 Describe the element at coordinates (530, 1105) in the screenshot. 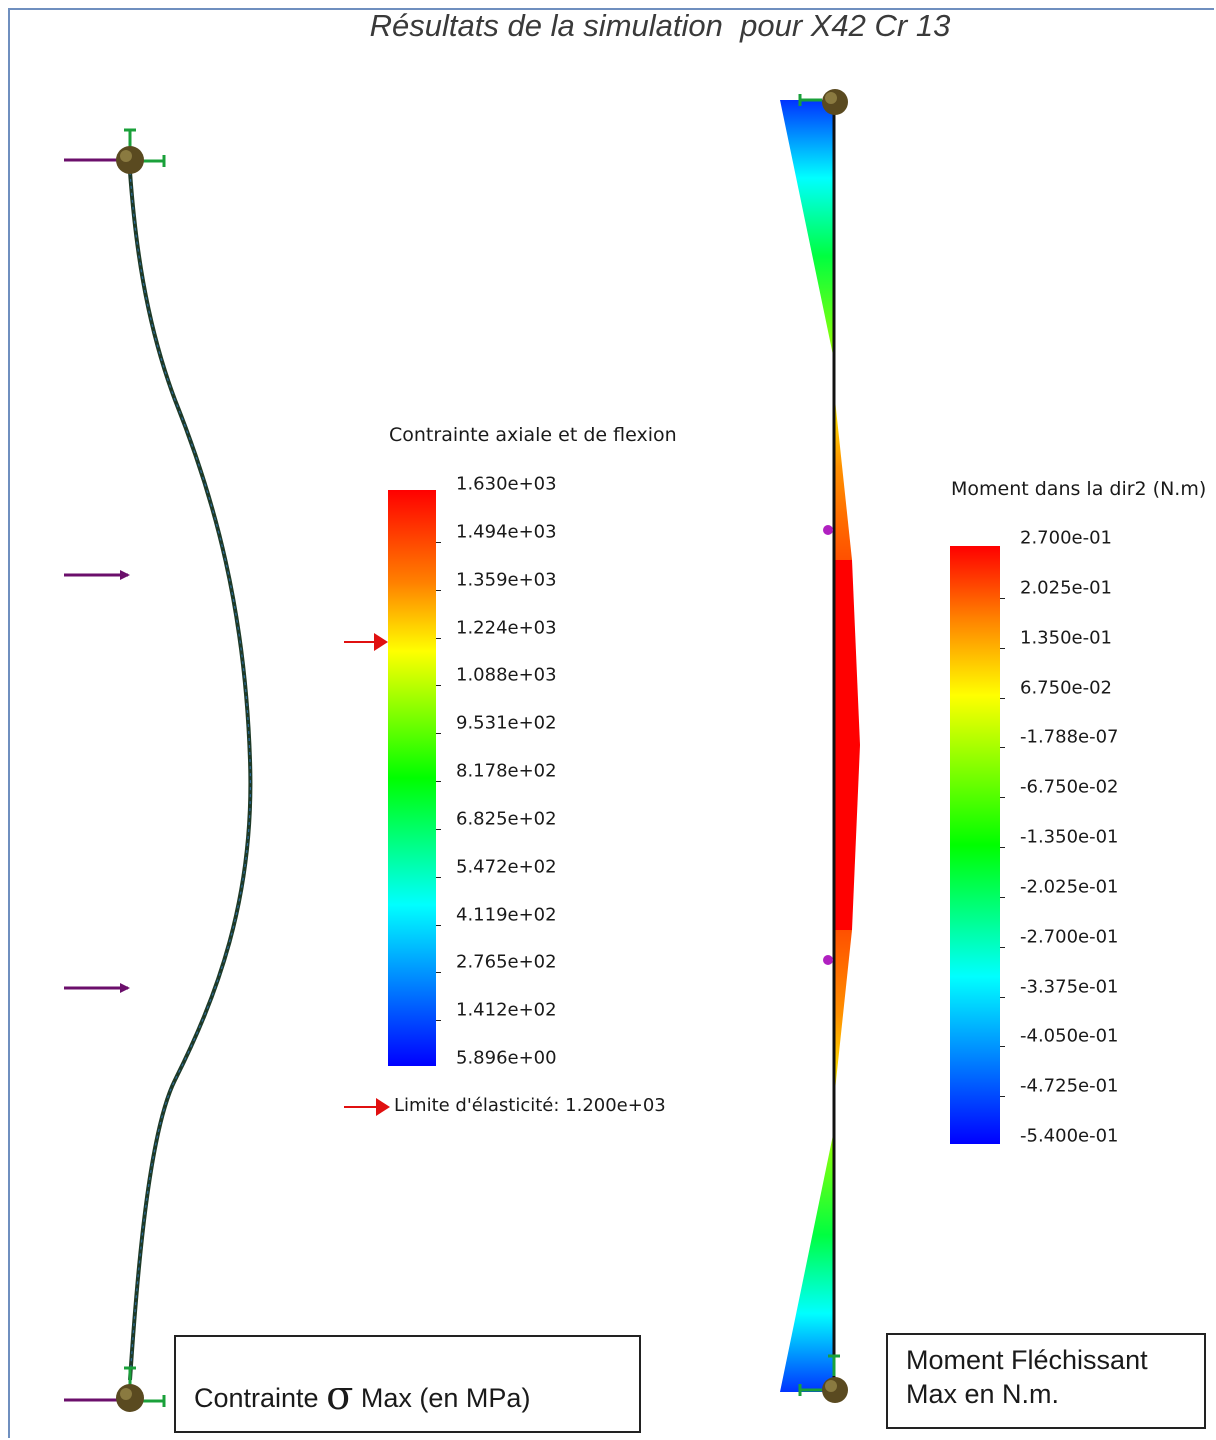

I see `yield-limit-label: Limite d'élasticité: 1.200e+03` at that location.